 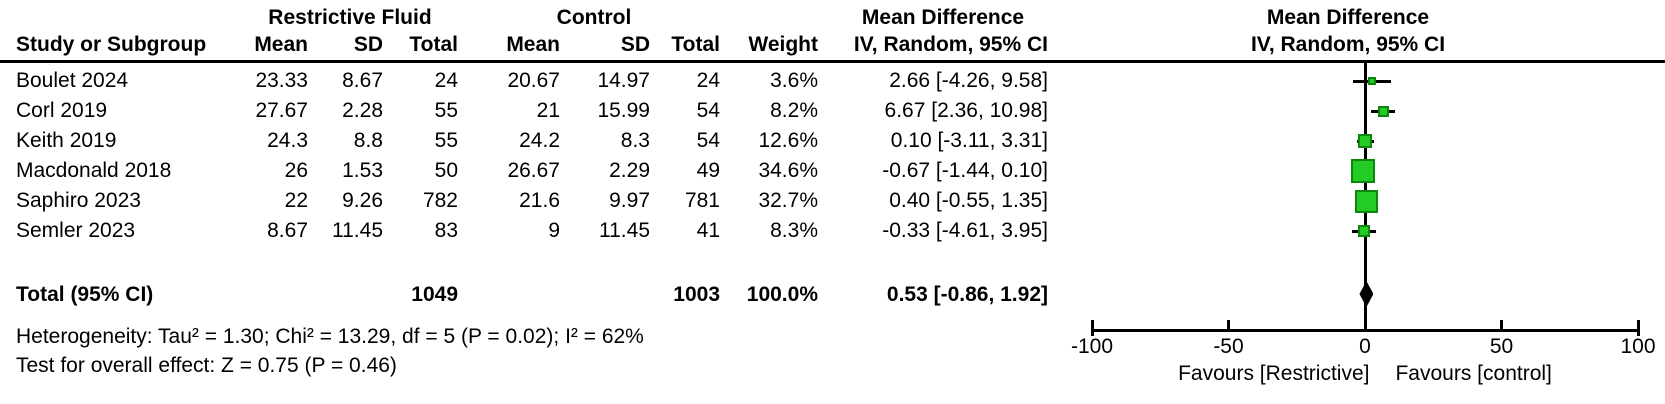 I want to click on favours-left-label: Favours [Restrictive], so click(x=1274, y=373).